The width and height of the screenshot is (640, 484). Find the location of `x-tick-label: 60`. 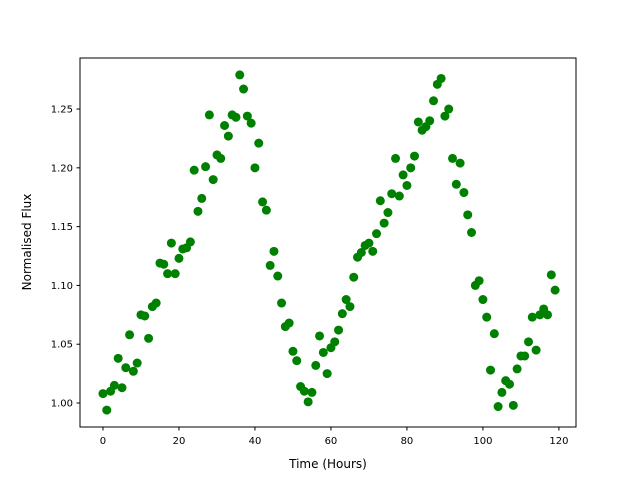

x-tick-label: 60 is located at coordinates (331, 441).